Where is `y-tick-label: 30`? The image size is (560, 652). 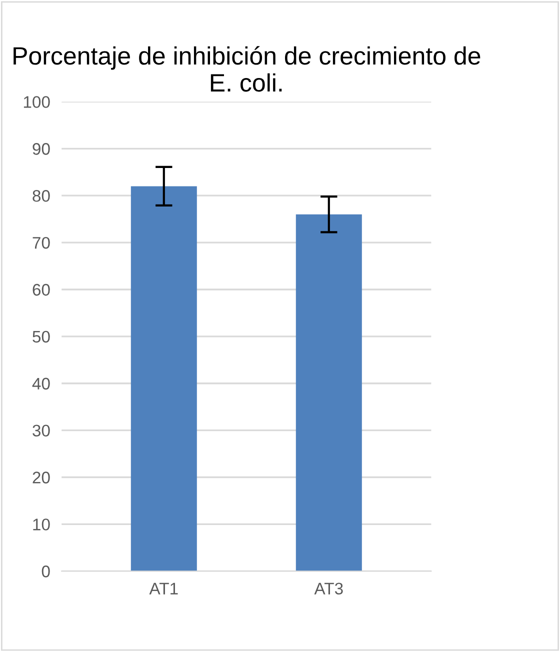 y-tick-label: 30 is located at coordinates (41, 430).